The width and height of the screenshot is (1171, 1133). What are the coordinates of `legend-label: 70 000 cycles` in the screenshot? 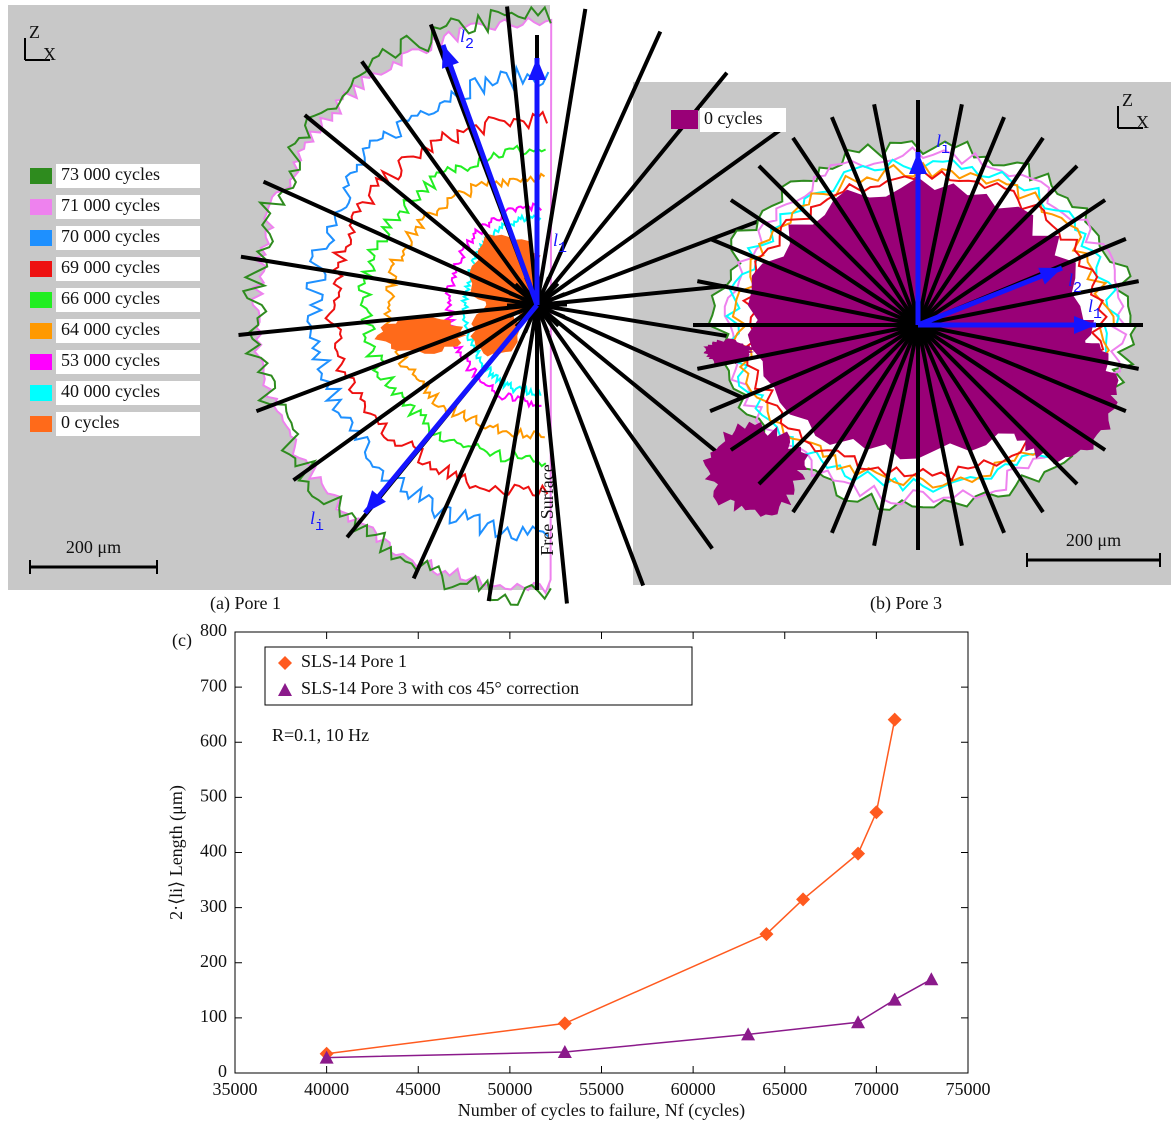 It's located at (110, 236).